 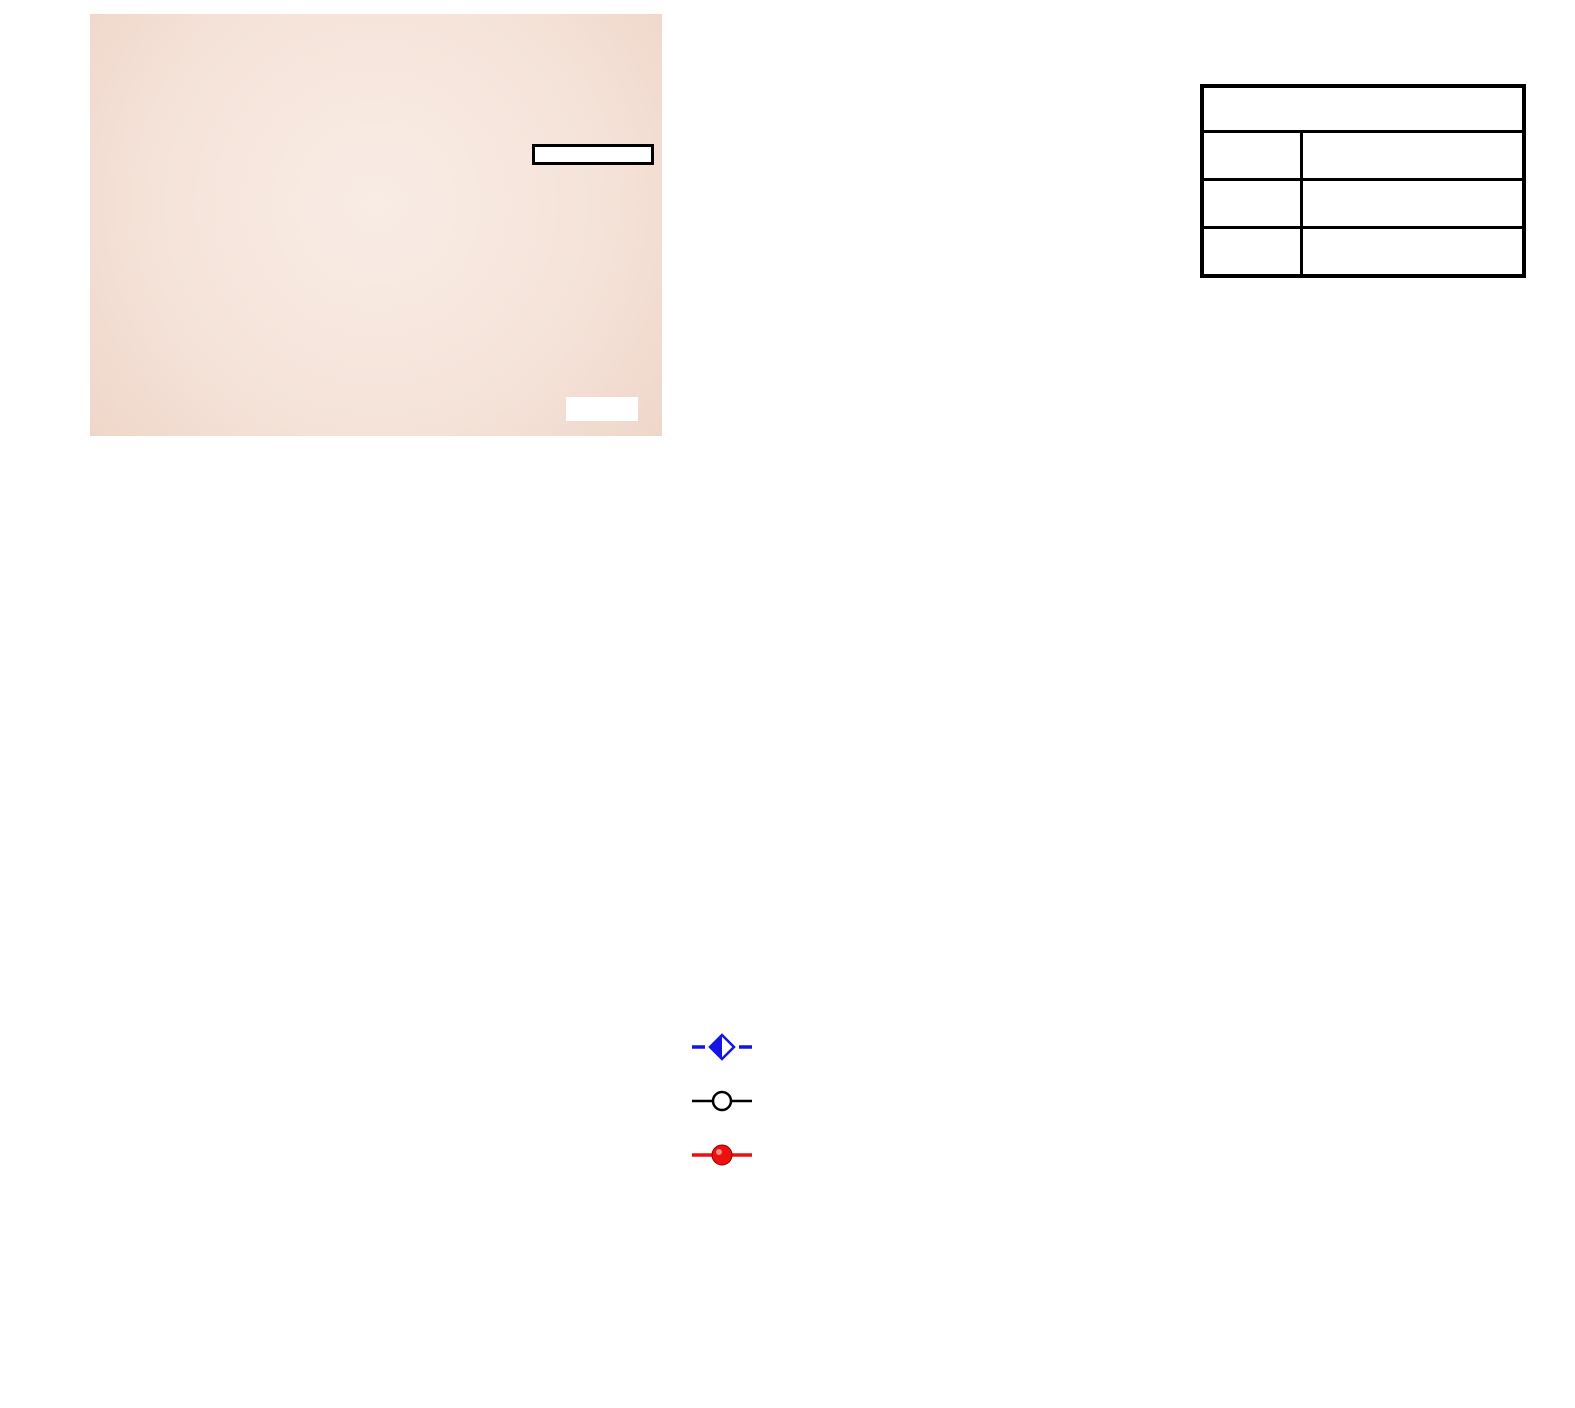 What do you see at coordinates (722, 1101) in the screenshot?
I see `charge-capacity-marker-icon` at bounding box center [722, 1101].